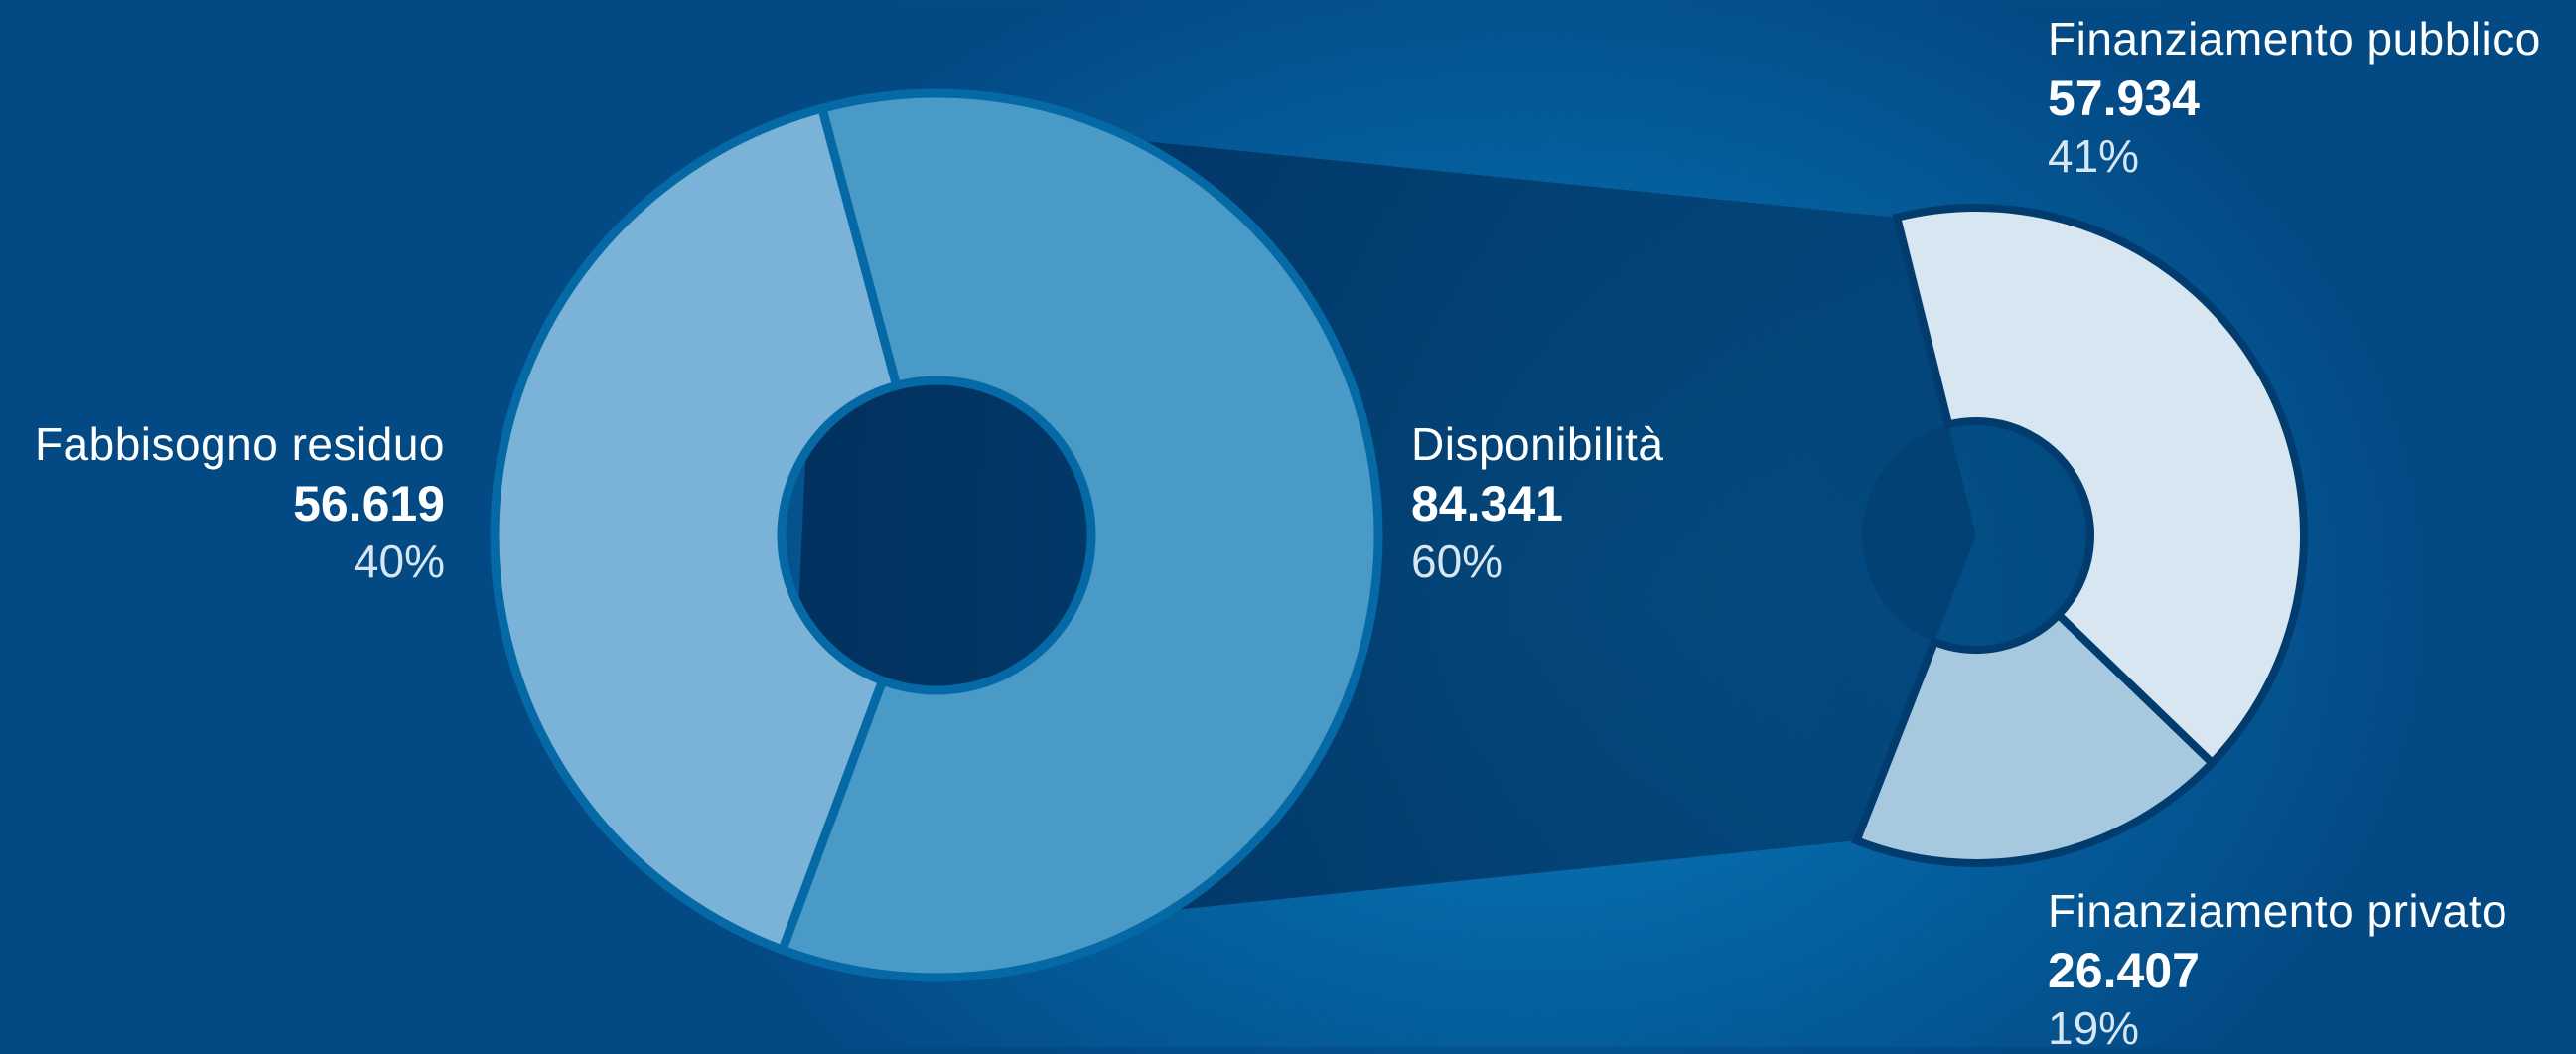  I want to click on detail-shadow, so click(1976, 535).